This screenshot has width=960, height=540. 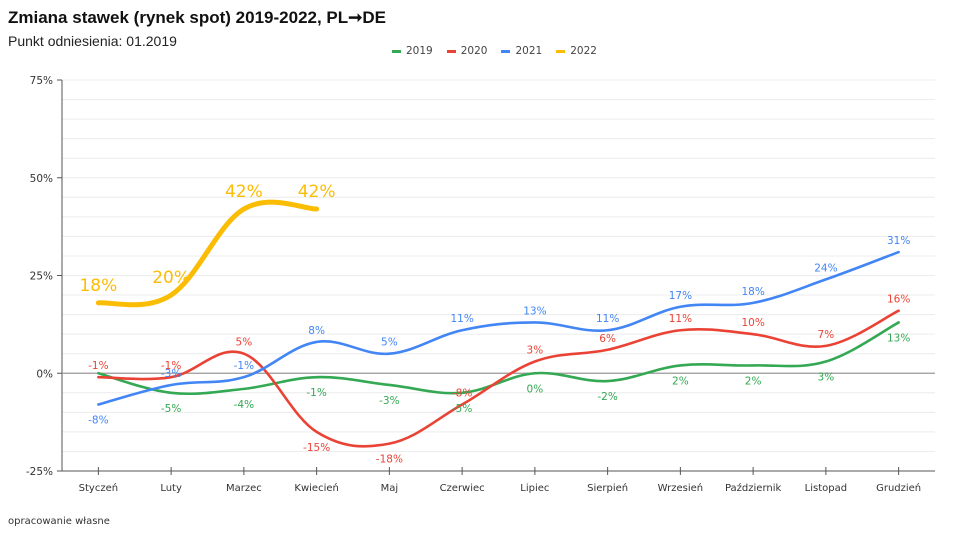 I want to click on legend-item-2020: 2020, so click(x=467, y=51).